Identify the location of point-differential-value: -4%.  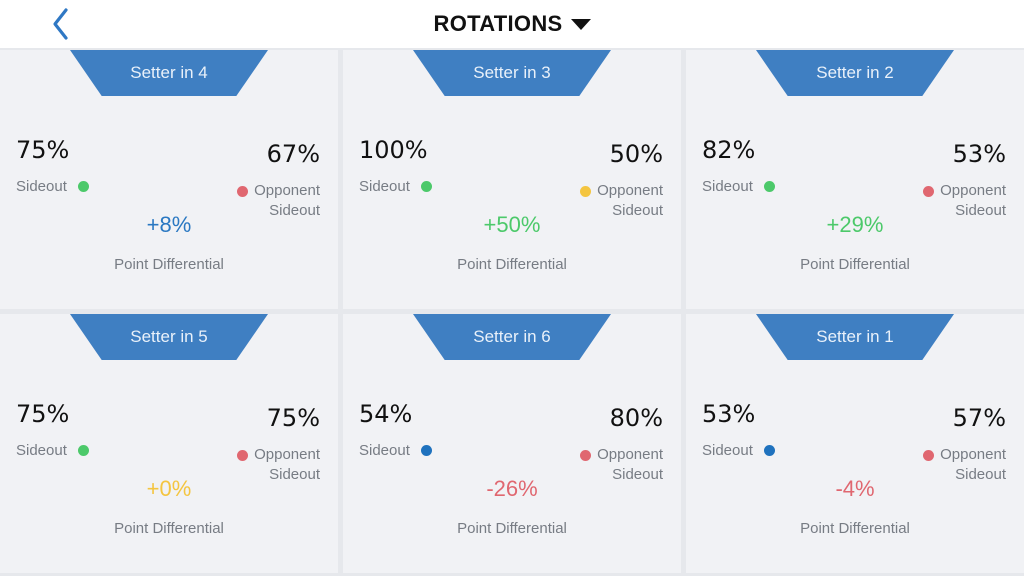
(855, 488).